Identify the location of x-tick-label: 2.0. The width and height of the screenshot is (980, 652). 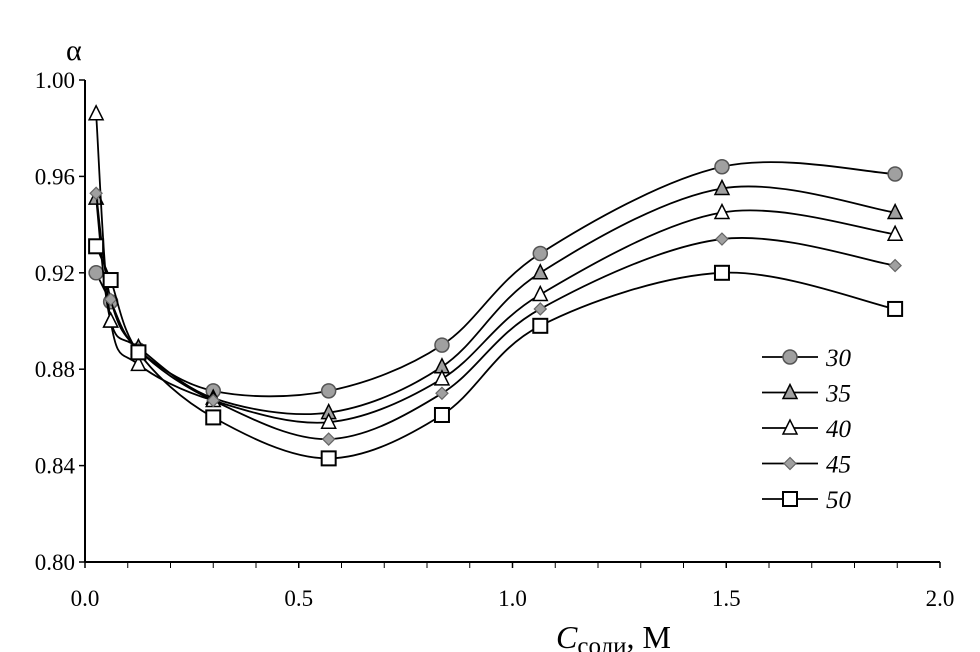
(940, 598).